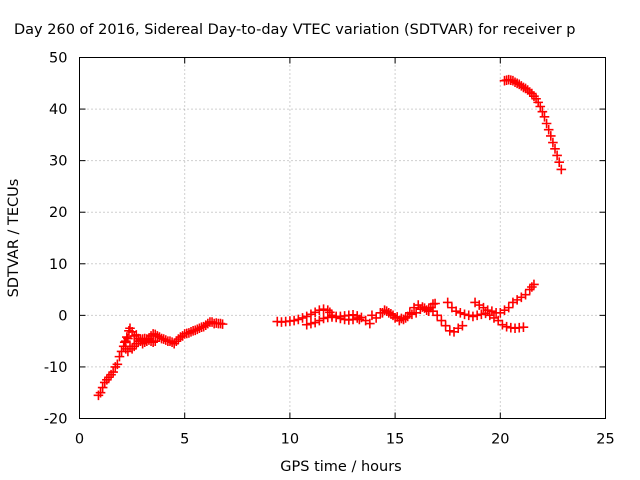 This screenshot has width=640, height=480. Describe the element at coordinates (62, 316) in the screenshot. I see `y-tick-label: 0` at that location.